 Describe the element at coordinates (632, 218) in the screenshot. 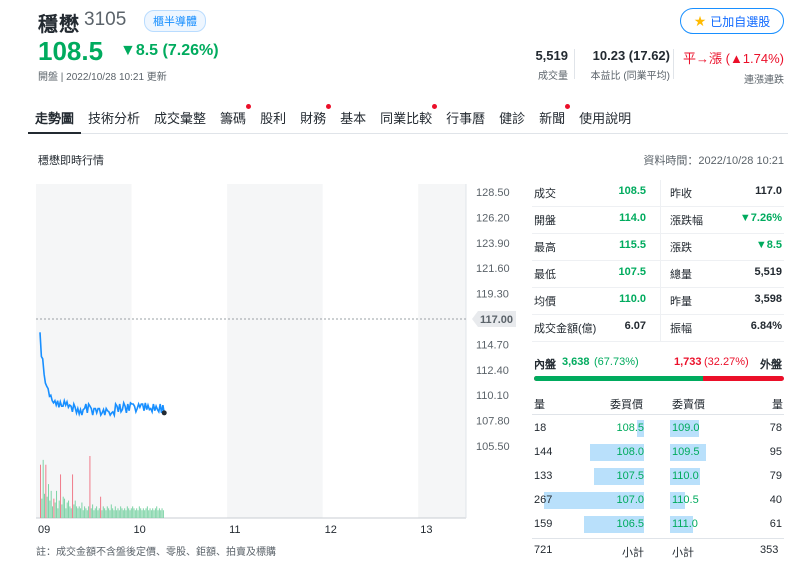

I see `quote-value: 114.0` at that location.